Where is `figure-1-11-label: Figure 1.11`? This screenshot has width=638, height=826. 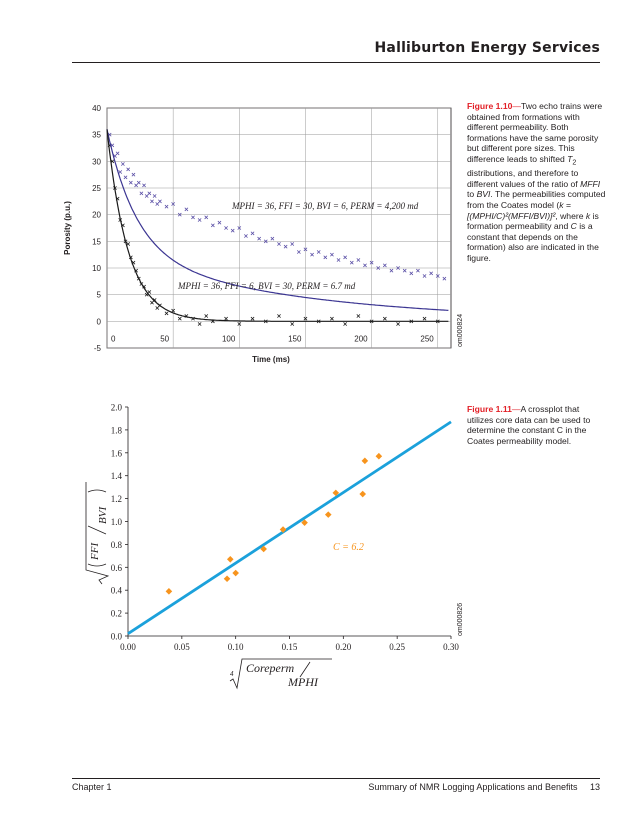
figure-1-11-label: Figure 1.11 is located at coordinates (489, 409).